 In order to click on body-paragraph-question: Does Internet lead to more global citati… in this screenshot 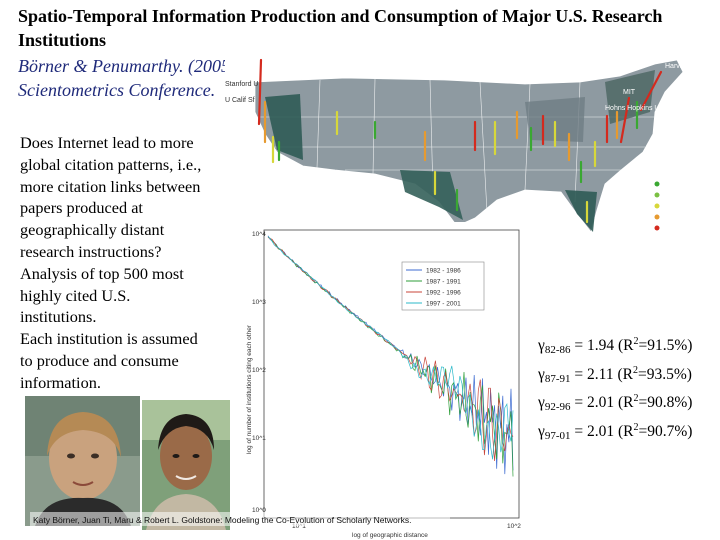, I will do `click(111, 197)`.